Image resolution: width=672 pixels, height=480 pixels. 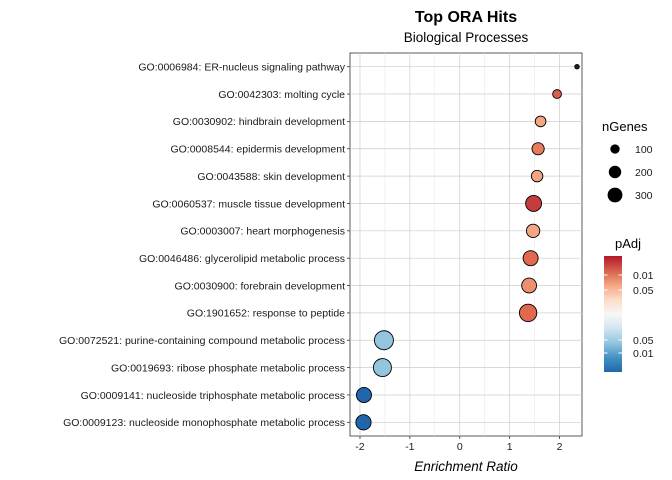 What do you see at coordinates (460, 447) in the screenshot?
I see `x-tick-label: 0` at bounding box center [460, 447].